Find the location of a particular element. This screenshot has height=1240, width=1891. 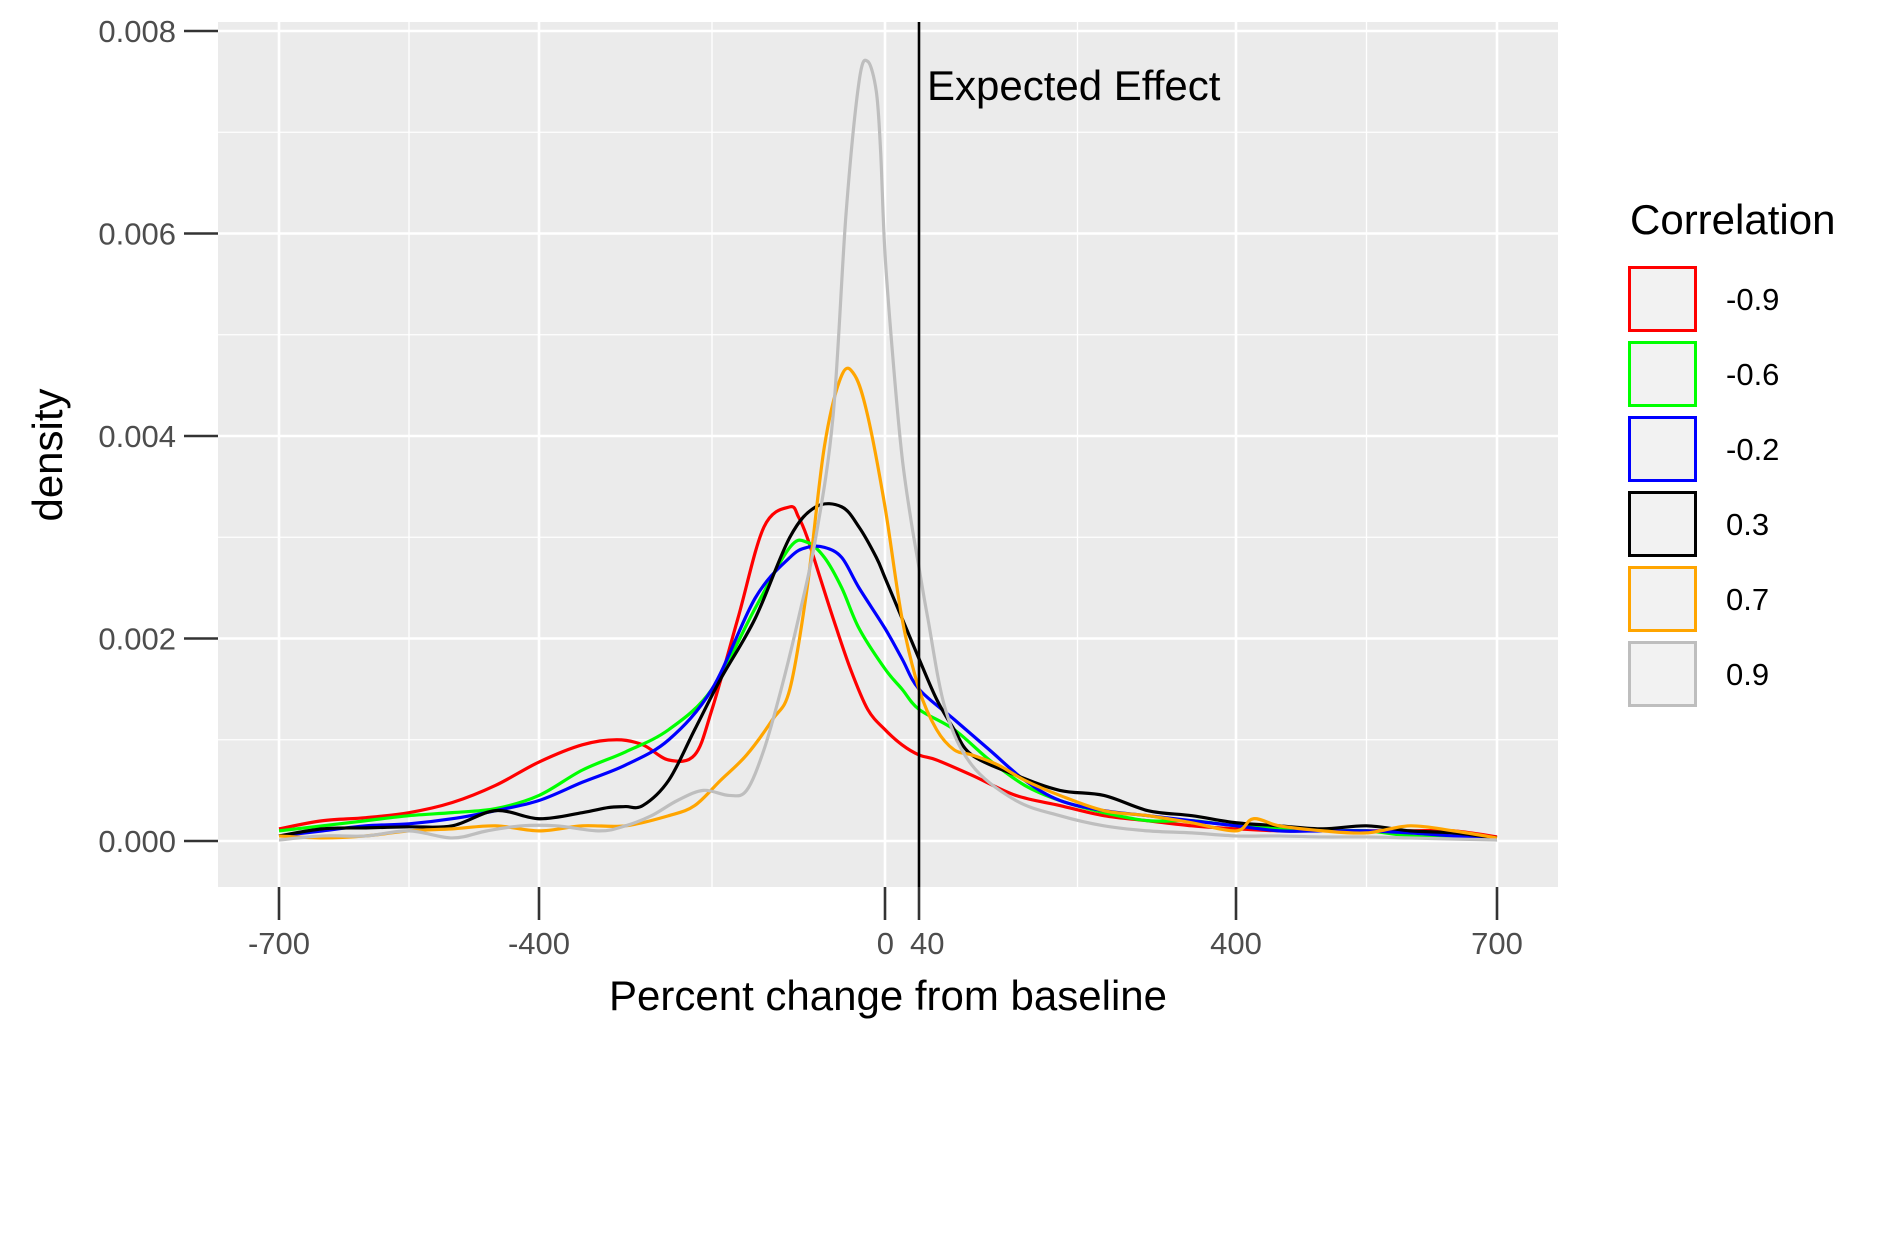

y-tick-label-1: 0.002 is located at coordinates (137, 639).